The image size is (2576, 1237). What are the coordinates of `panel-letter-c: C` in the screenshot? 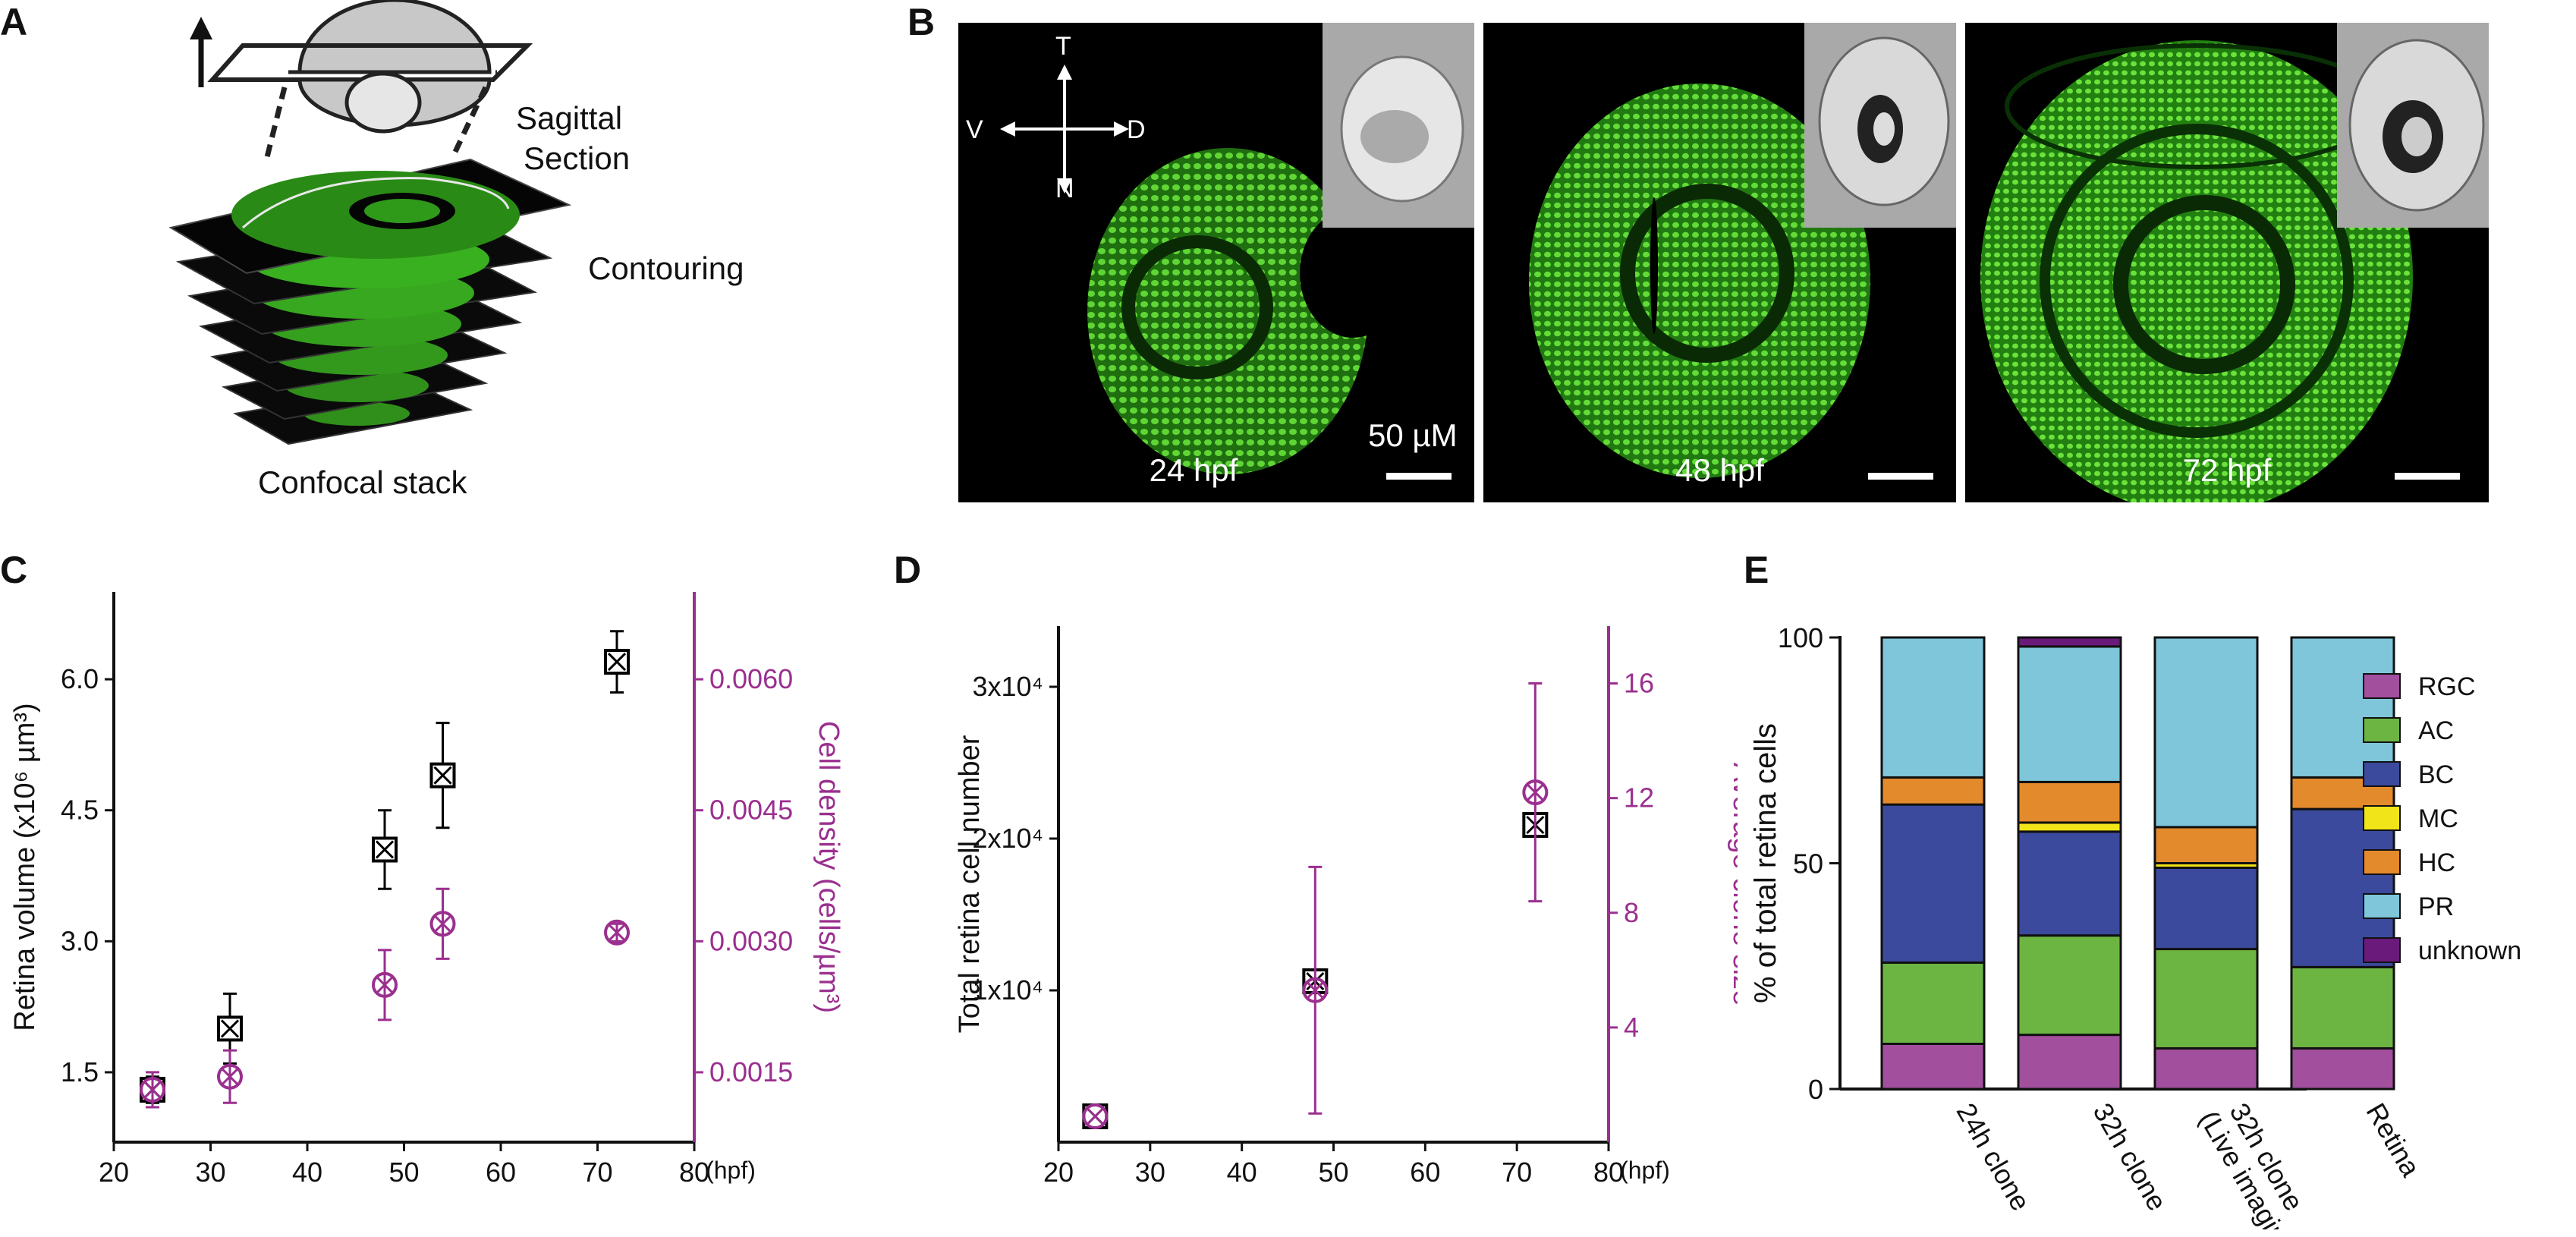 It's located at (14, 570).